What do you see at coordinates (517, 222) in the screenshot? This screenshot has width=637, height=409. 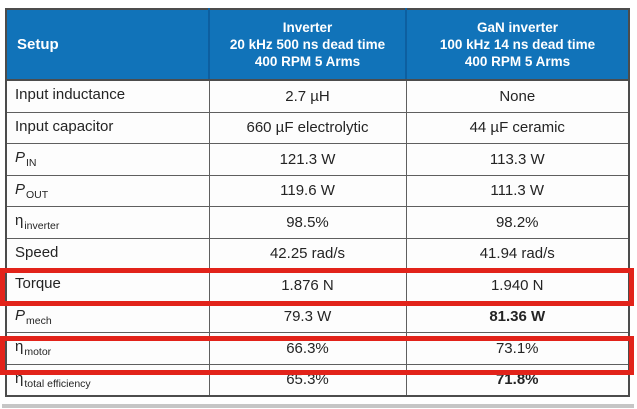 I see `gan-value-cell: 98.2%` at bounding box center [517, 222].